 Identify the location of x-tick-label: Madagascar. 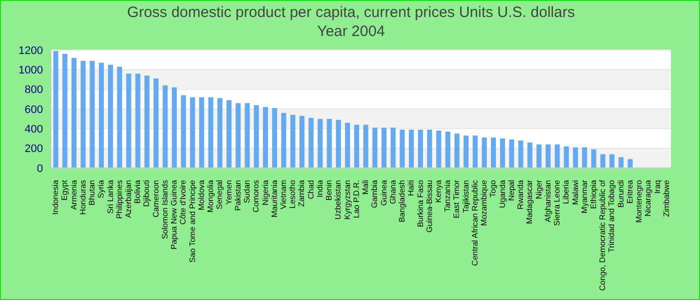
(529, 202).